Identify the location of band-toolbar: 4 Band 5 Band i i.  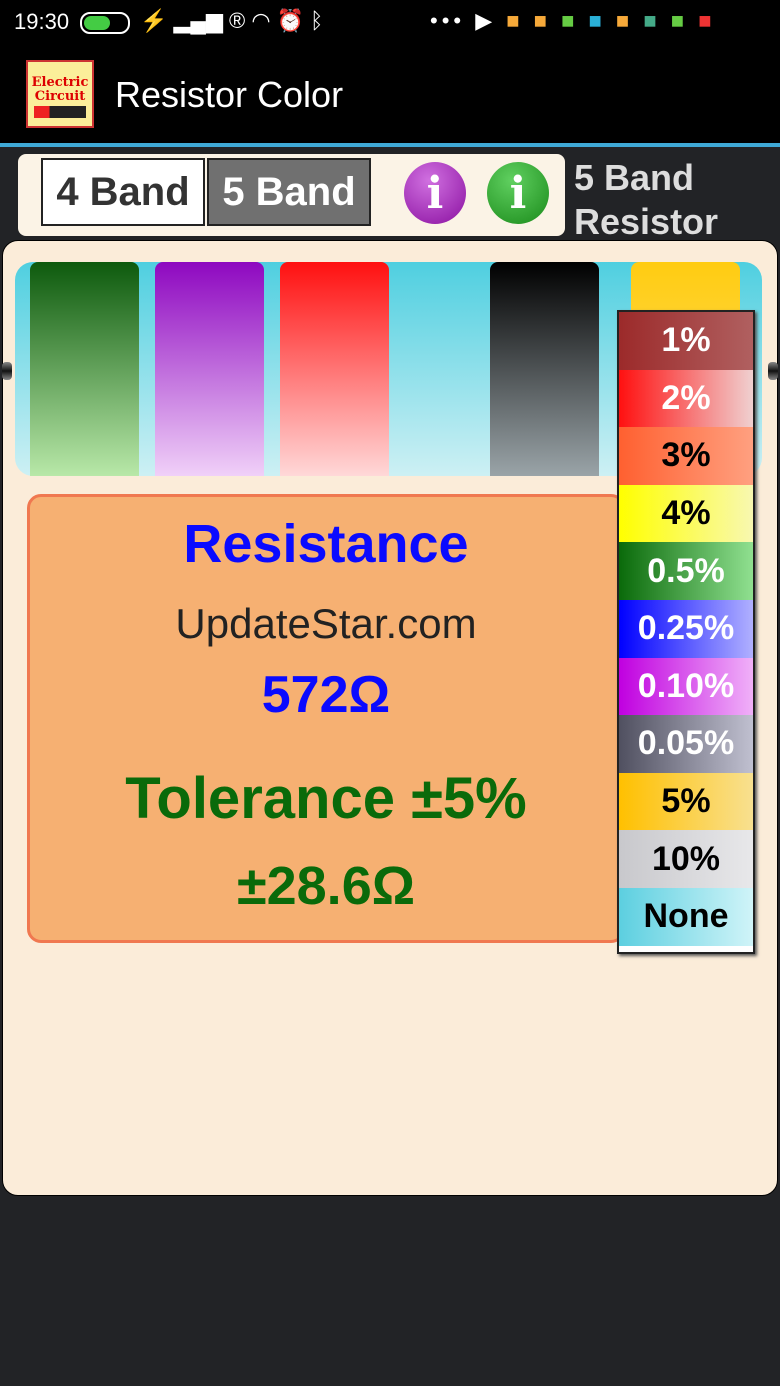
(291, 195).